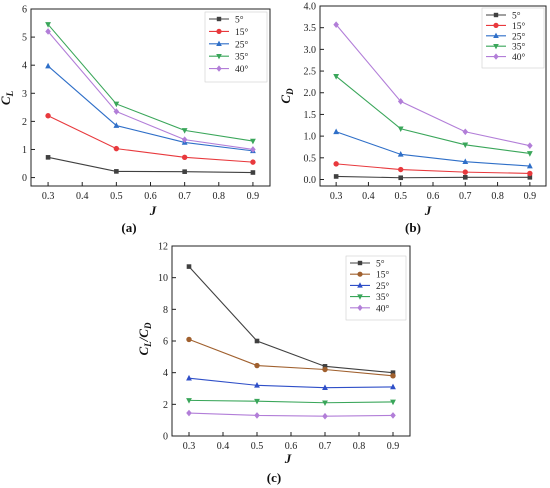 This screenshot has width=550, height=488. What do you see at coordinates (310, 7) in the screenshot?
I see `y-tick-label: 4.0` at bounding box center [310, 7].